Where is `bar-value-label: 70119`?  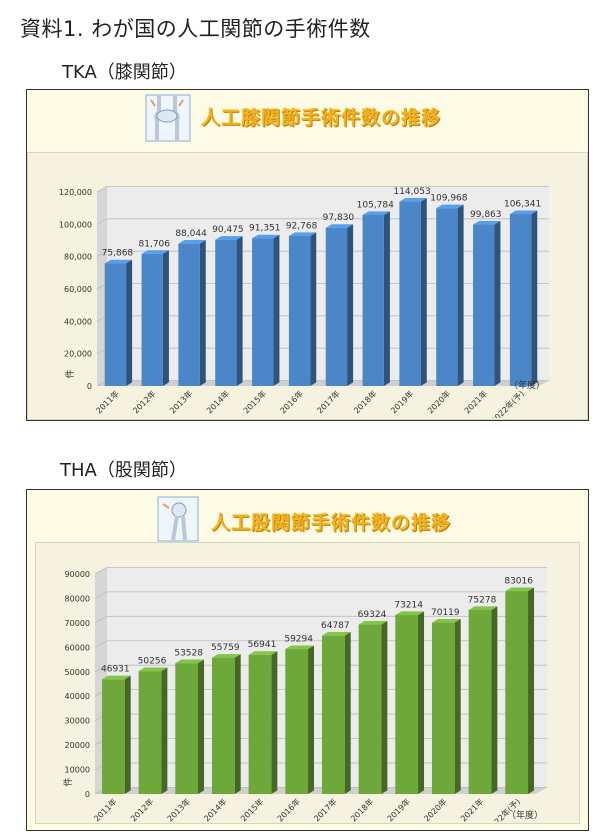
bar-value-label: 70119 is located at coordinates (445, 613).